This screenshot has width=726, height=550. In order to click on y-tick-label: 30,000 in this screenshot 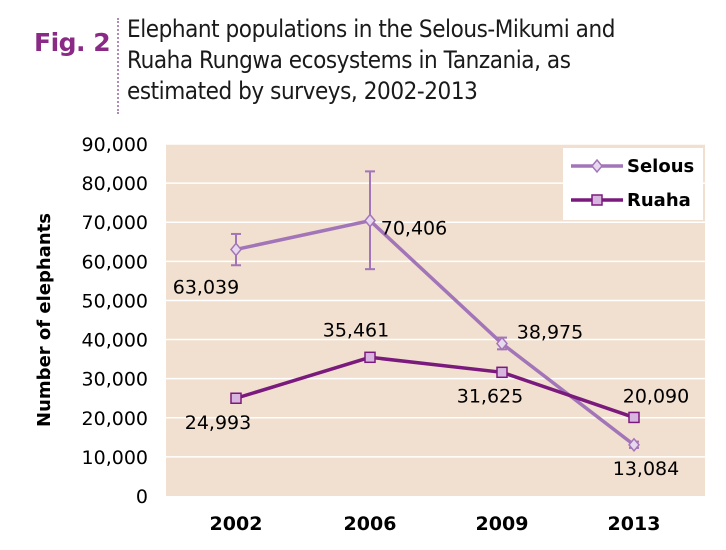, I will do `click(115, 380)`.